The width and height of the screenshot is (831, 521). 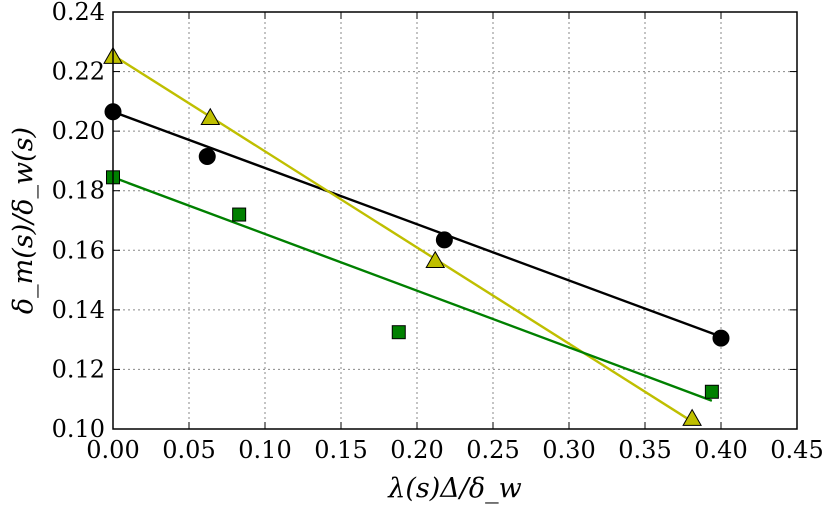 I want to click on x-tick-label: 0.20, so click(x=416, y=450).